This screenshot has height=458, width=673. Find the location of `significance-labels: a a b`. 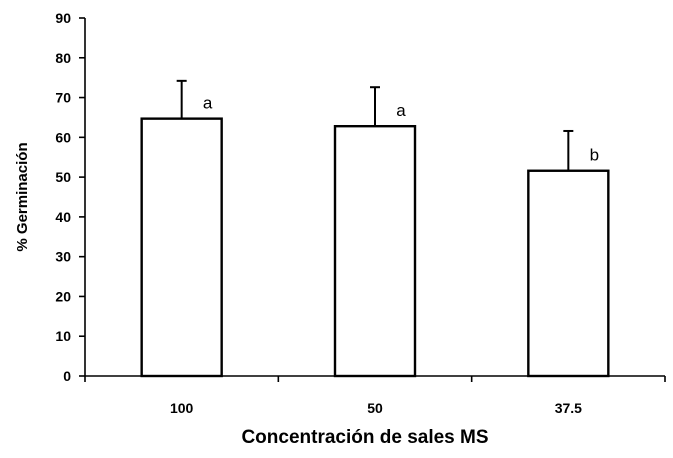

significance-labels: a a b is located at coordinates (401, 129).